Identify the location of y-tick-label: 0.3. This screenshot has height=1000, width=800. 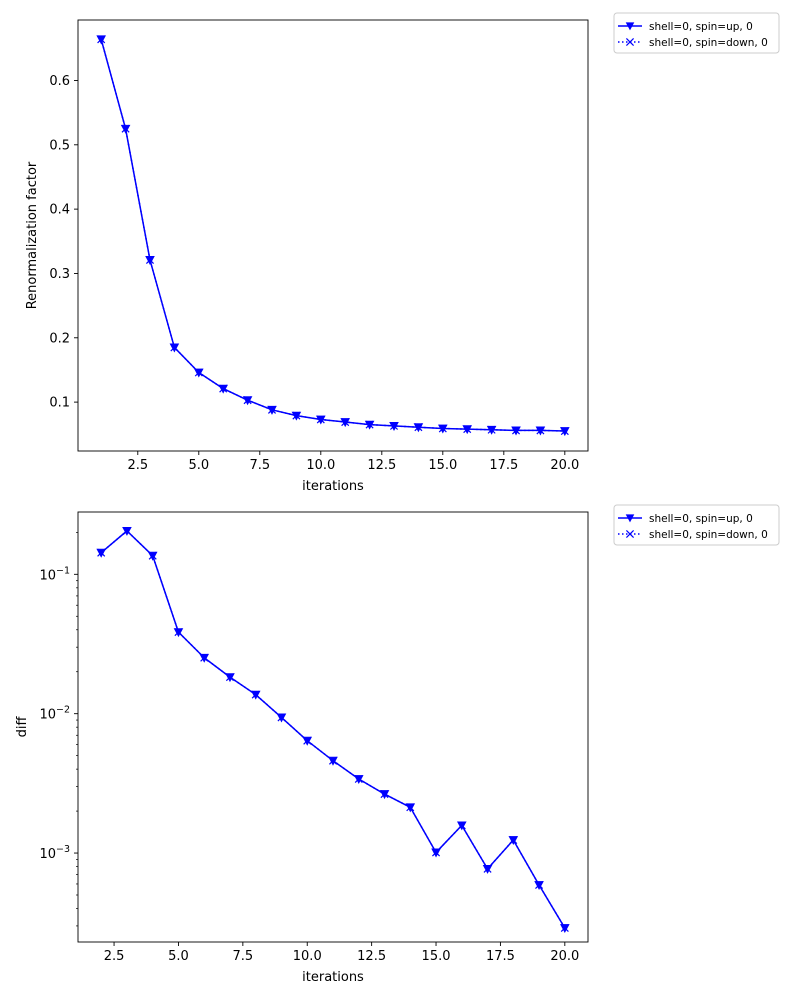
(59, 274).